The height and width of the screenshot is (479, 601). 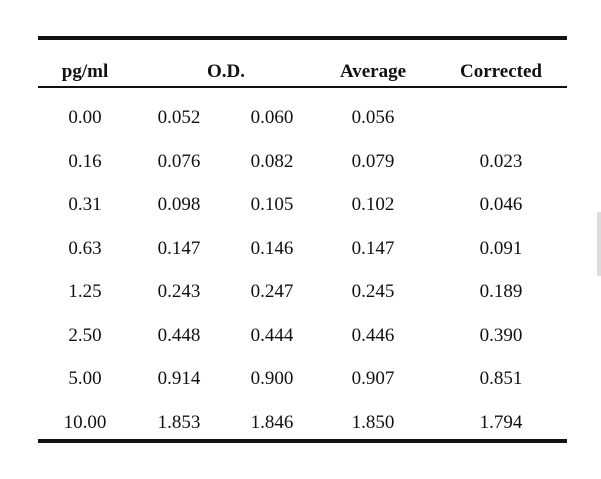 What do you see at coordinates (302, 441) in the screenshot?
I see `bottom-rule` at bounding box center [302, 441].